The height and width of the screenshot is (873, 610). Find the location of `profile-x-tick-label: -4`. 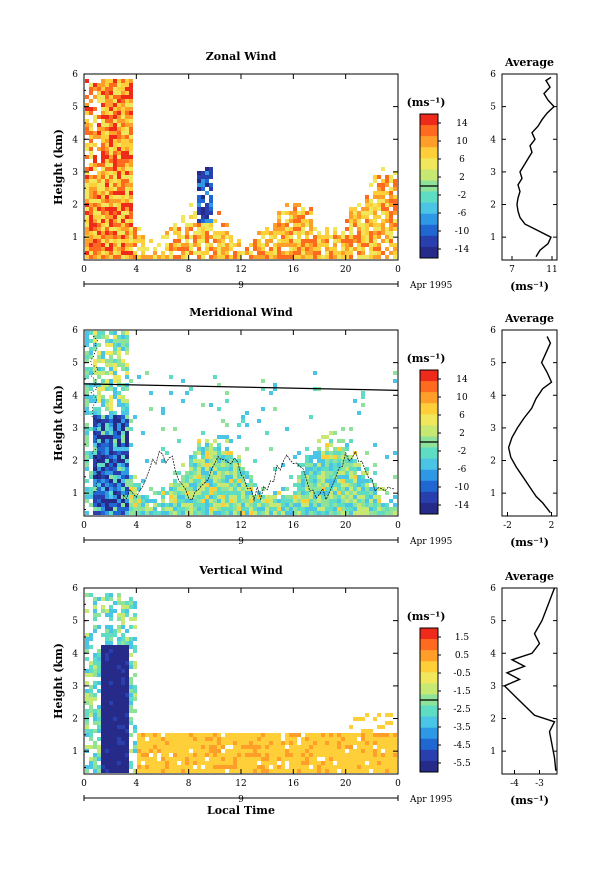

profile-x-tick-label: -4 is located at coordinates (514, 784).